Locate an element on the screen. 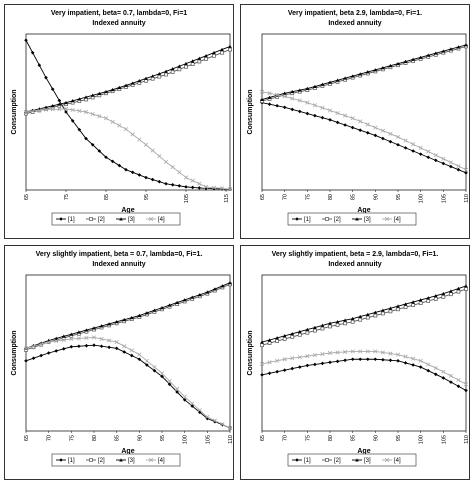 This screenshot has height=484, width=474. legend-label: [1] is located at coordinates (307, 461).